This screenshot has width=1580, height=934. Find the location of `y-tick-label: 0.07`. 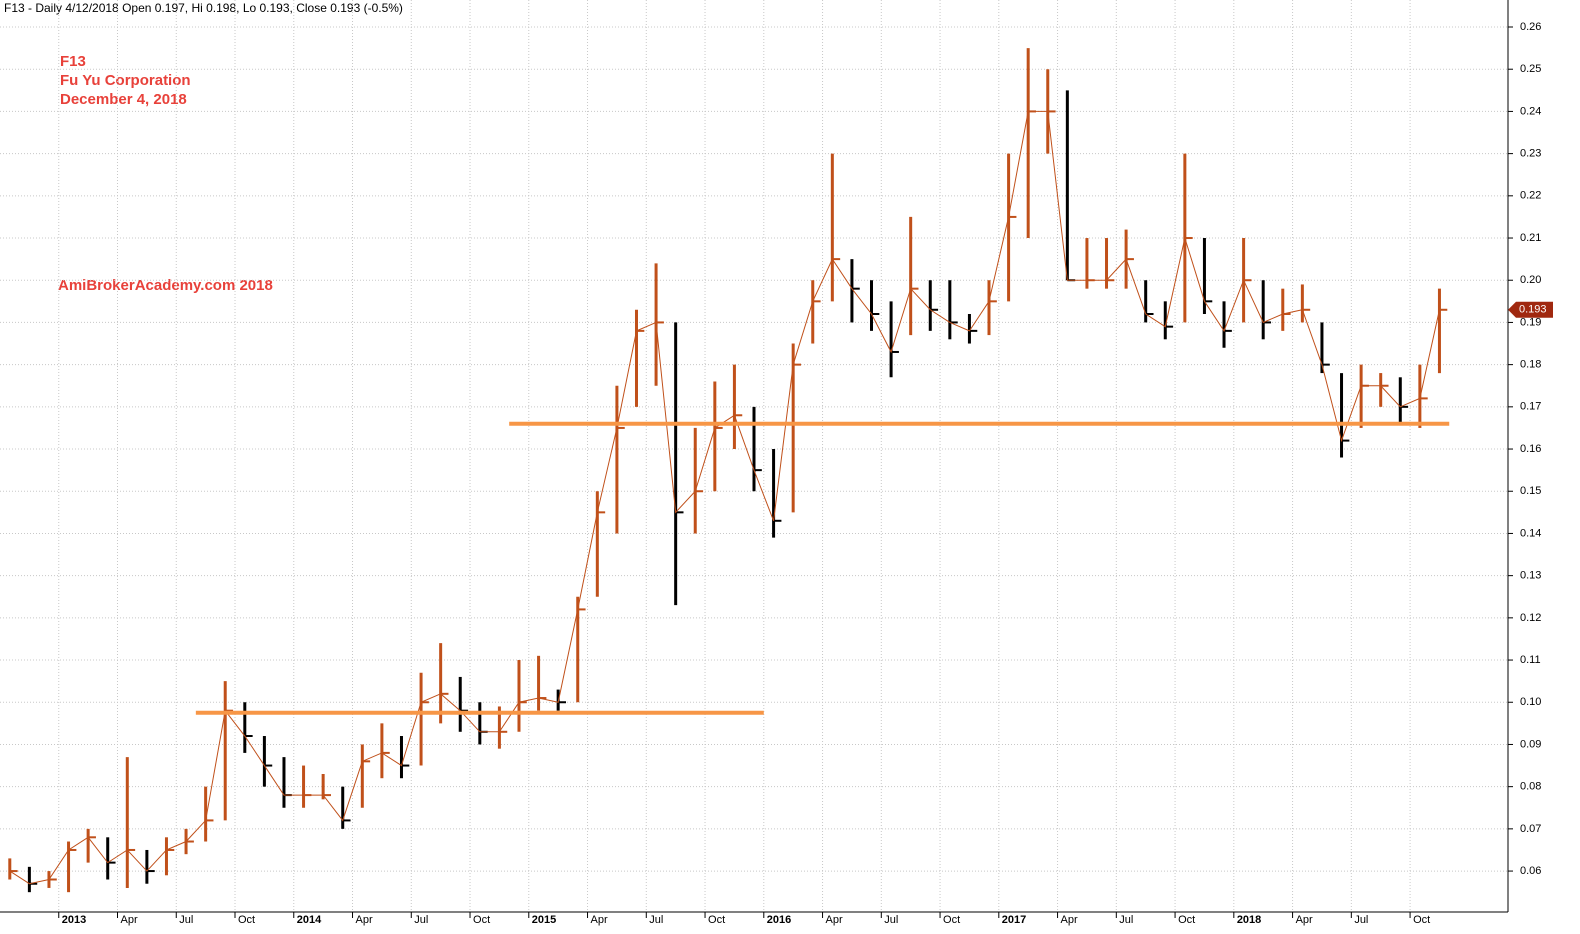

y-tick-label: 0.07 is located at coordinates (1530, 829).